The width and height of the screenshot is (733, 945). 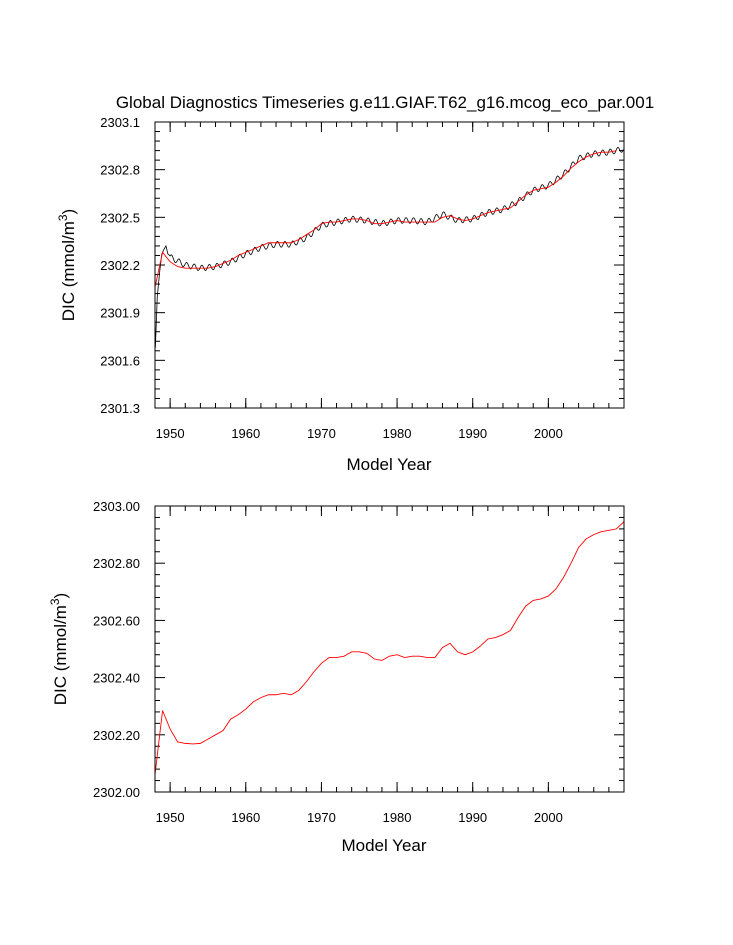 I want to click on y-tick-label: 2303.1, so click(x=120, y=122).